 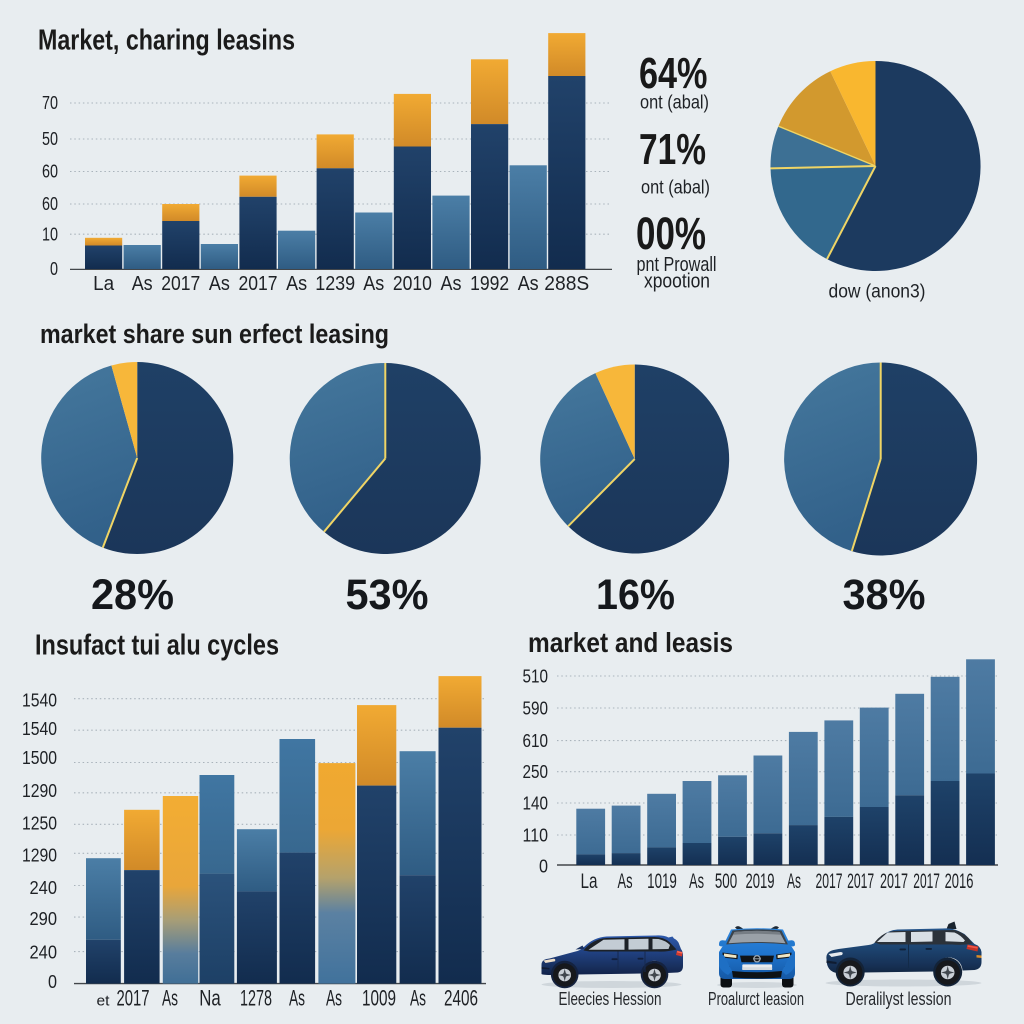 What do you see at coordinates (635, 595) in the screenshot?
I see `svg-text: 16%` at bounding box center [635, 595].